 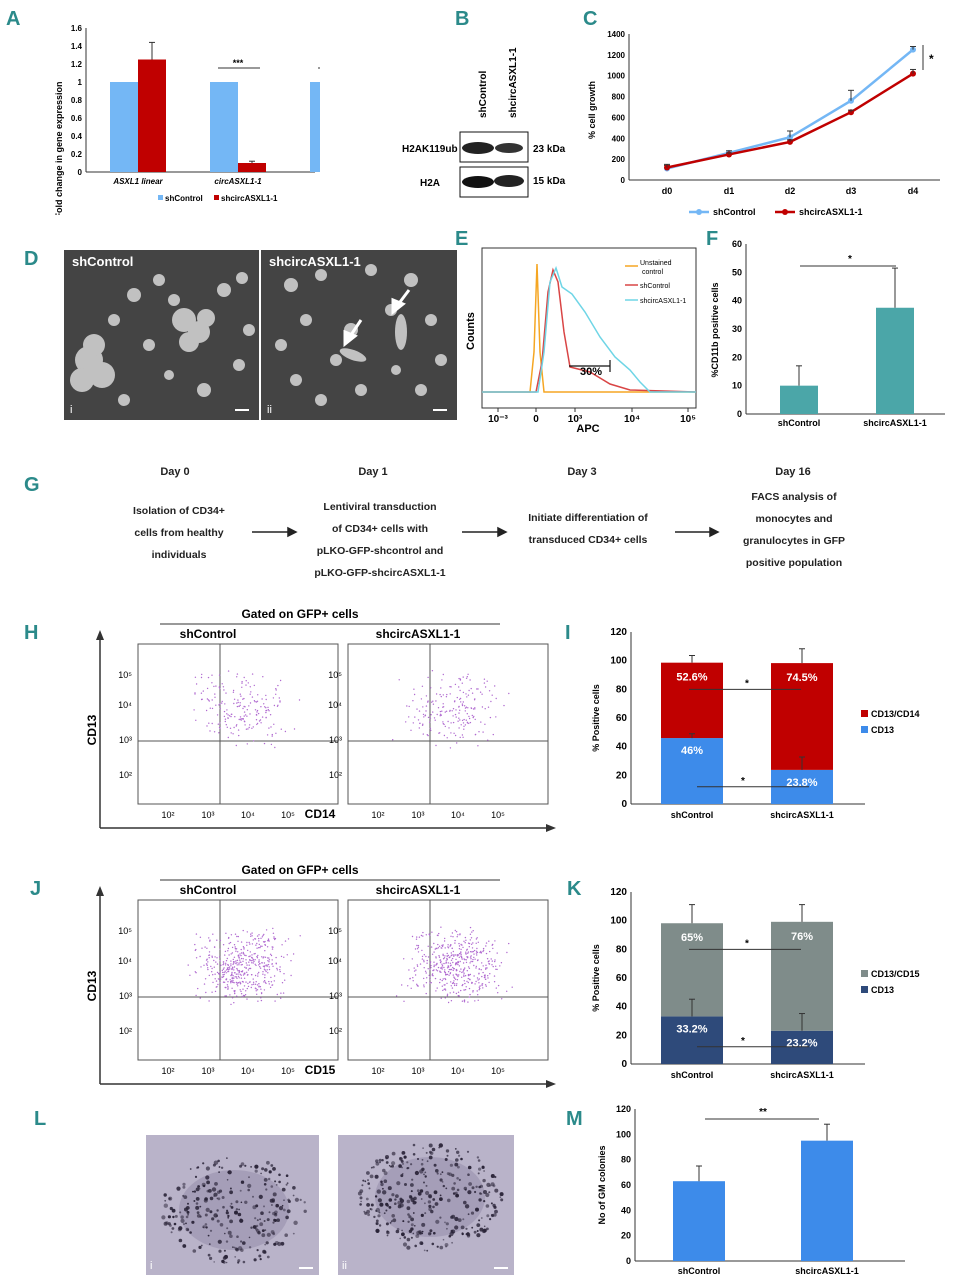 What do you see at coordinates (320, 1070) in the screenshot?
I see `j-xlabel: CD15` at bounding box center [320, 1070].